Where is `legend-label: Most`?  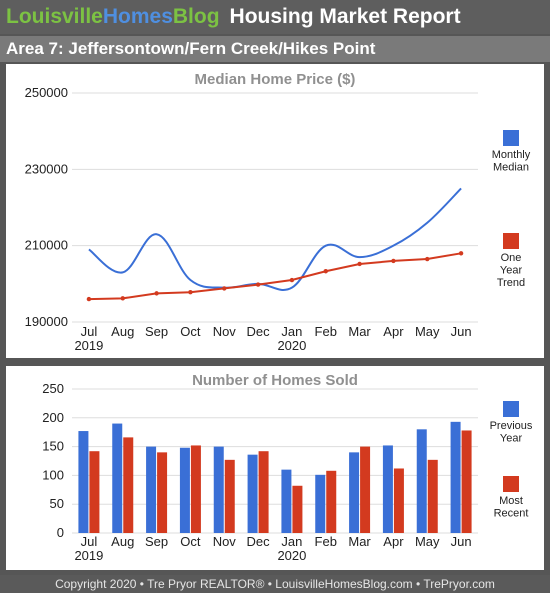 legend-label: Most is located at coordinates (511, 501).